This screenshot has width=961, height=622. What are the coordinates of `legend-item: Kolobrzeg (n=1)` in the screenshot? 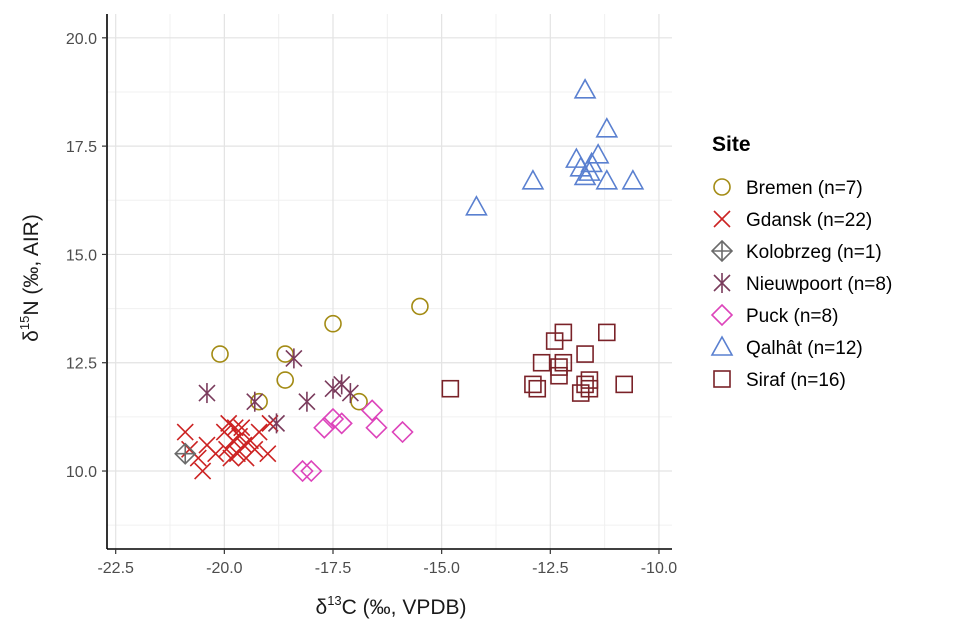 It's located at (796, 251).